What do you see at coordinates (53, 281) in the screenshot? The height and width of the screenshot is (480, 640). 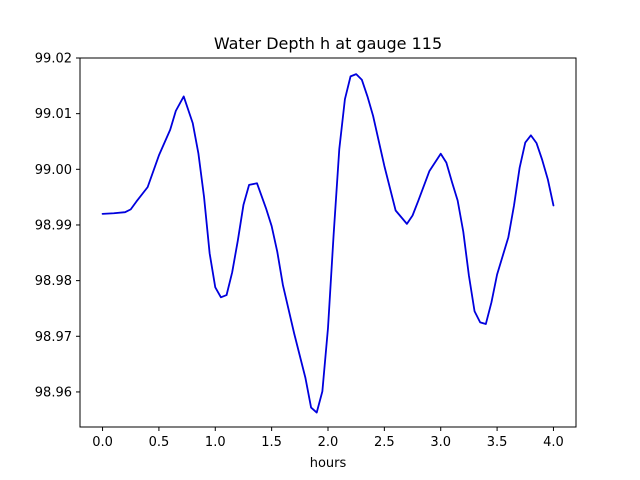 I see `y-tick-label: 98.98` at bounding box center [53, 281].